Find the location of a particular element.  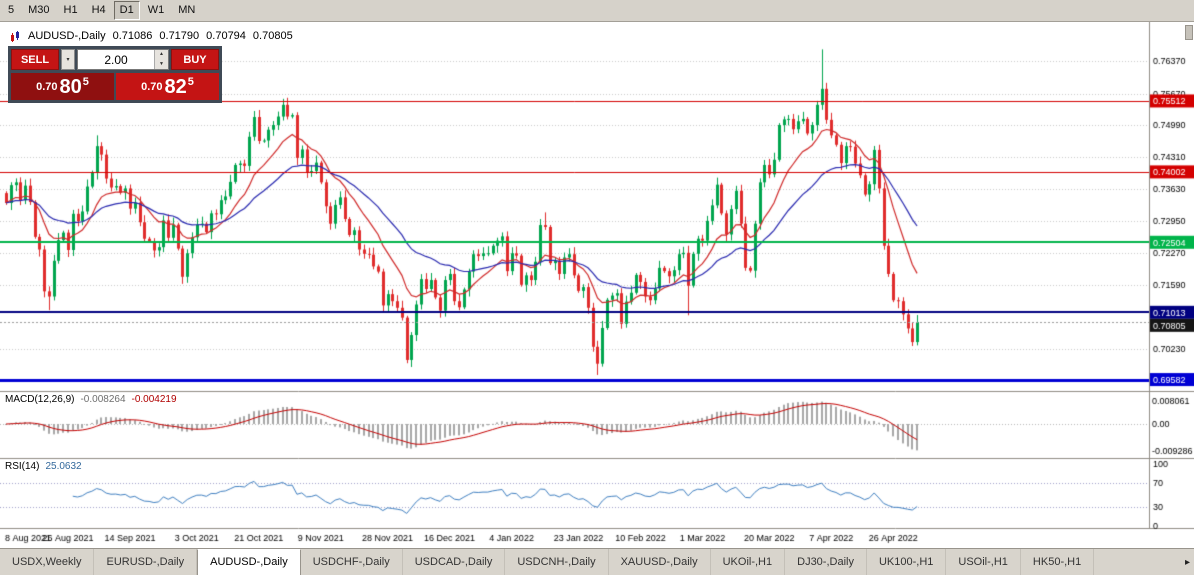

symbol-tab: UKOil-,H1 is located at coordinates (748, 562).